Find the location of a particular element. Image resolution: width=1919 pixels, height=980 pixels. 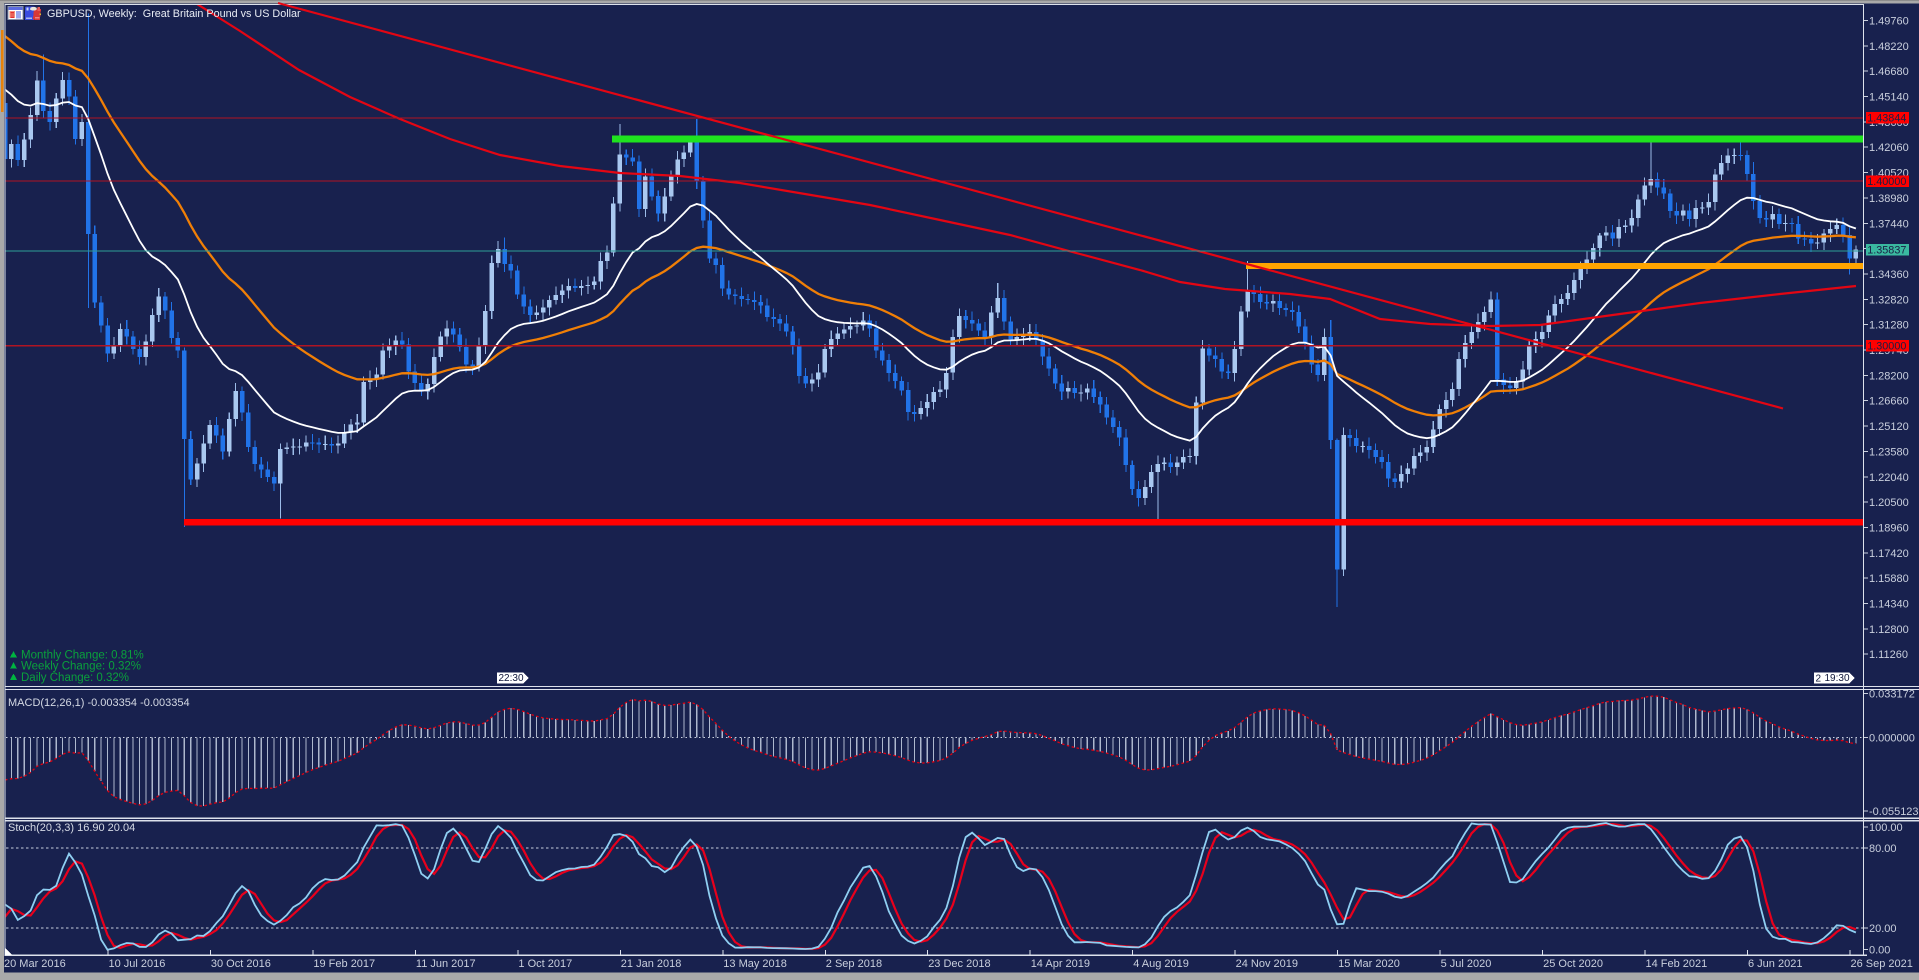

svg-text: 1.18960 is located at coordinates (1889, 529).